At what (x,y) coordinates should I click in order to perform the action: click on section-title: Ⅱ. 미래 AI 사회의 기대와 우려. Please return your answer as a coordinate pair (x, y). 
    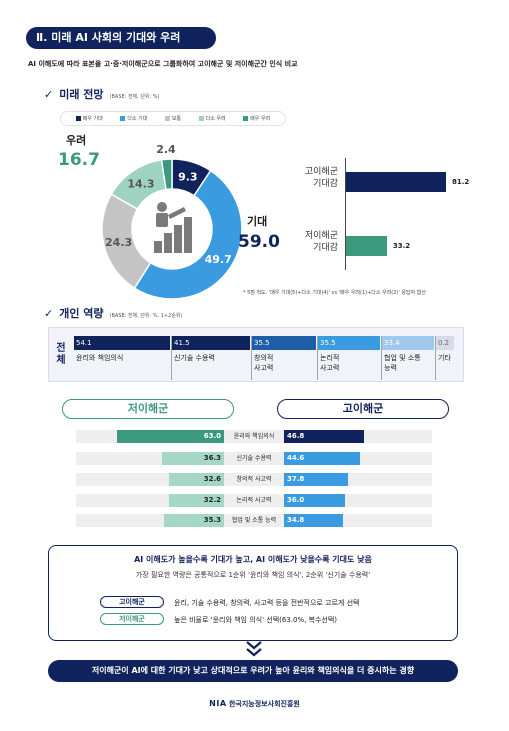
    Looking at the image, I should click on (121, 38).